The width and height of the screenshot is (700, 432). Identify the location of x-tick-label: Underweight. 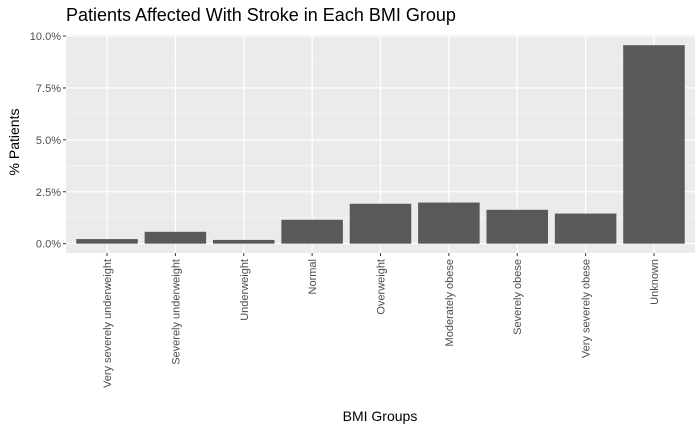
(245, 290).